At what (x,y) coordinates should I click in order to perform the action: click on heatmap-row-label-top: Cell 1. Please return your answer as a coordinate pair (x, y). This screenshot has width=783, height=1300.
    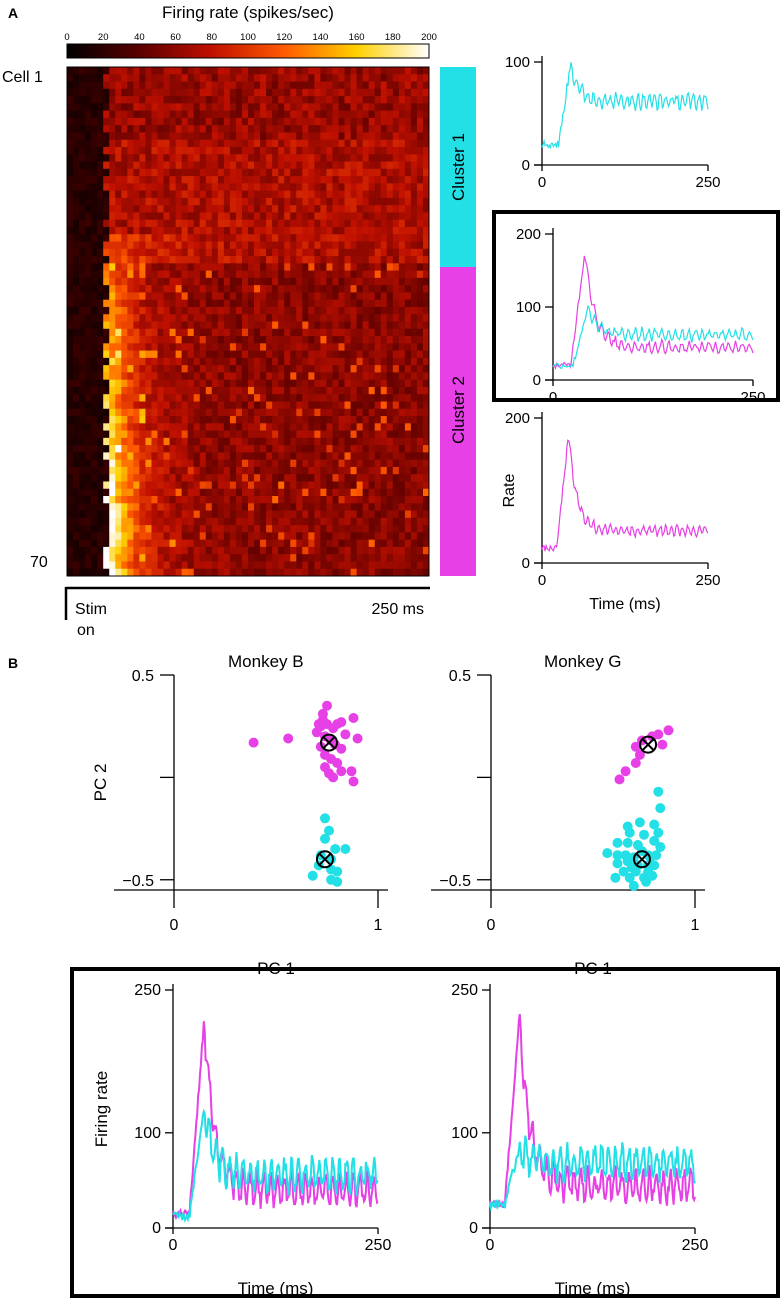
    Looking at the image, I should click on (22, 77).